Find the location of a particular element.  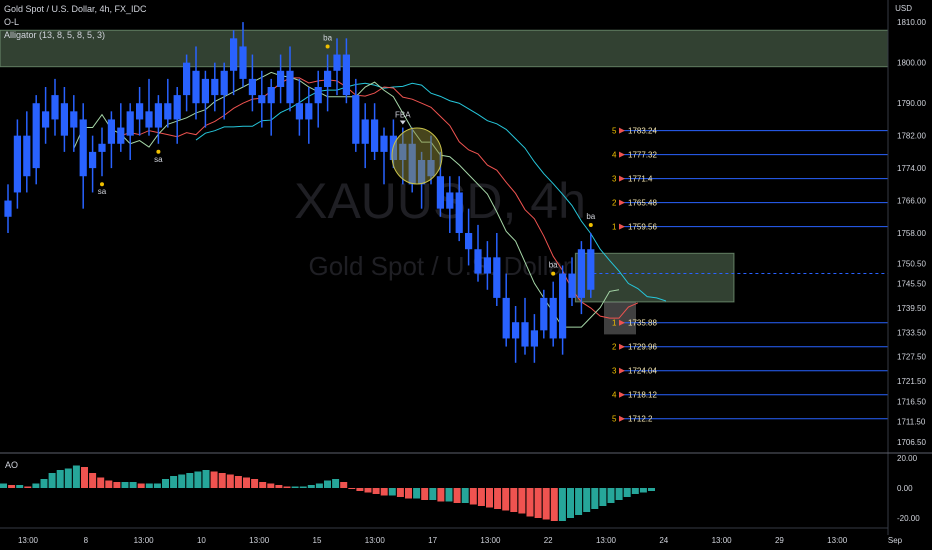

price-tick-label: 1727.50 is located at coordinates (911, 357).